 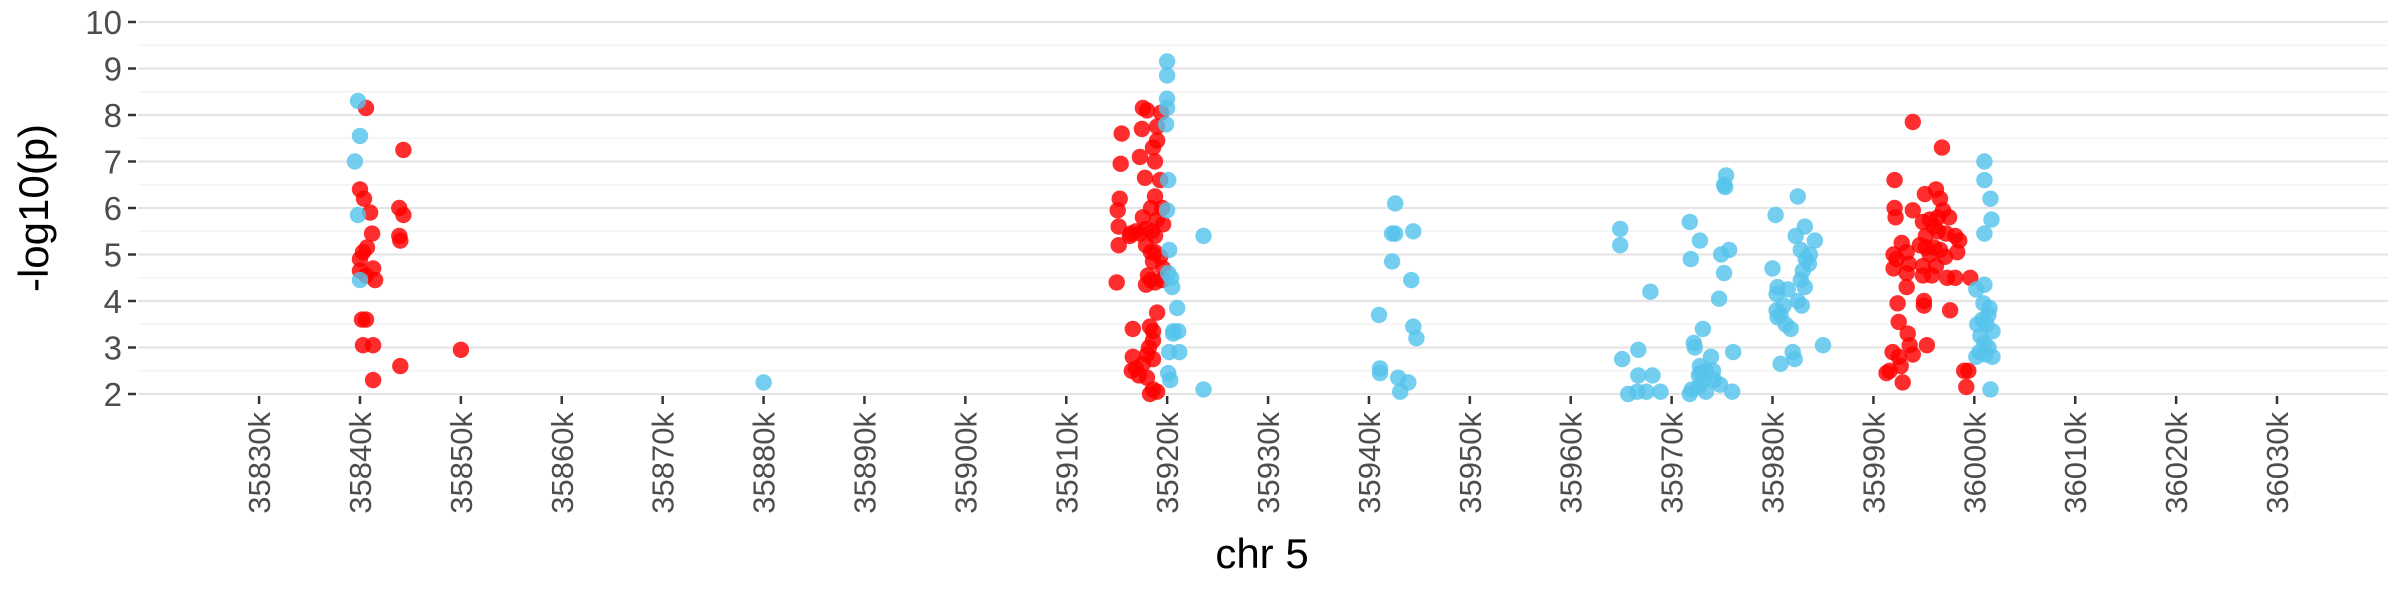 I want to click on x-tick-label: 35870k, so click(x=663, y=463).